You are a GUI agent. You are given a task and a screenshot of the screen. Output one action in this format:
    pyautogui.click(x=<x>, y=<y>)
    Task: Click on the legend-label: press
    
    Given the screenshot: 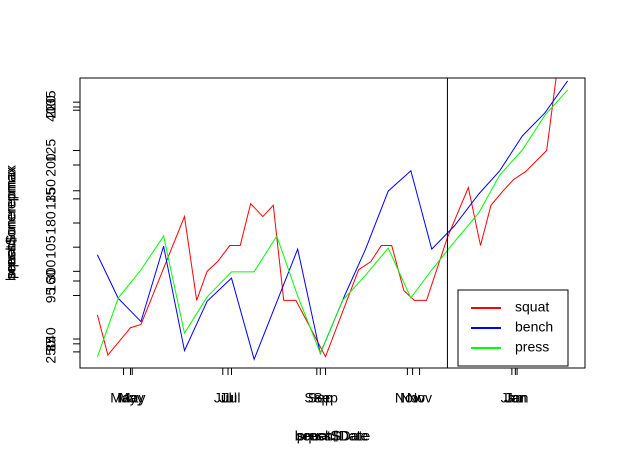 What is the action you would take?
    pyautogui.click(x=532, y=347)
    